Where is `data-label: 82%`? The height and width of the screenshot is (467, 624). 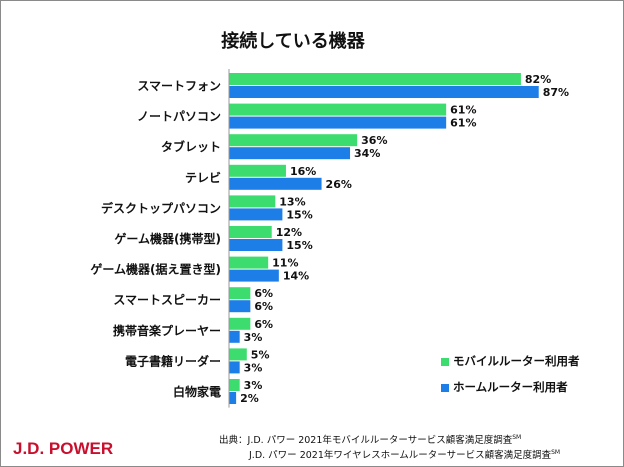
data-label: 82% is located at coordinates (538, 79).